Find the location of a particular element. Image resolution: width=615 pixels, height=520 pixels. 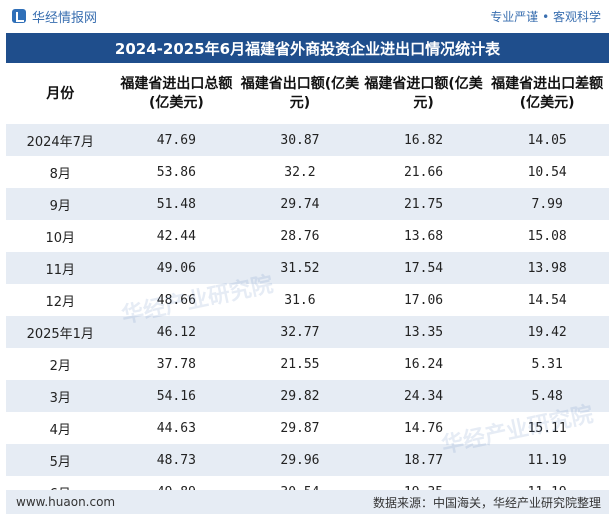

table-row: 9月 51.48 29.74 21.75 7.99 is located at coordinates (307, 204).